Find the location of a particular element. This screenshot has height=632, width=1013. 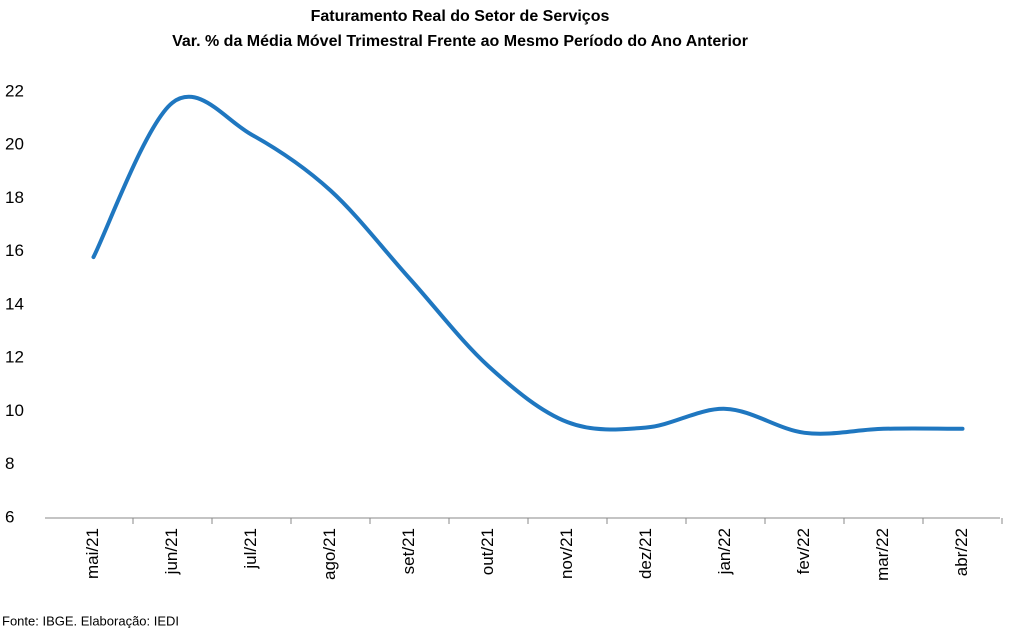

x-tick-label: jun/21 is located at coordinates (171, 551).